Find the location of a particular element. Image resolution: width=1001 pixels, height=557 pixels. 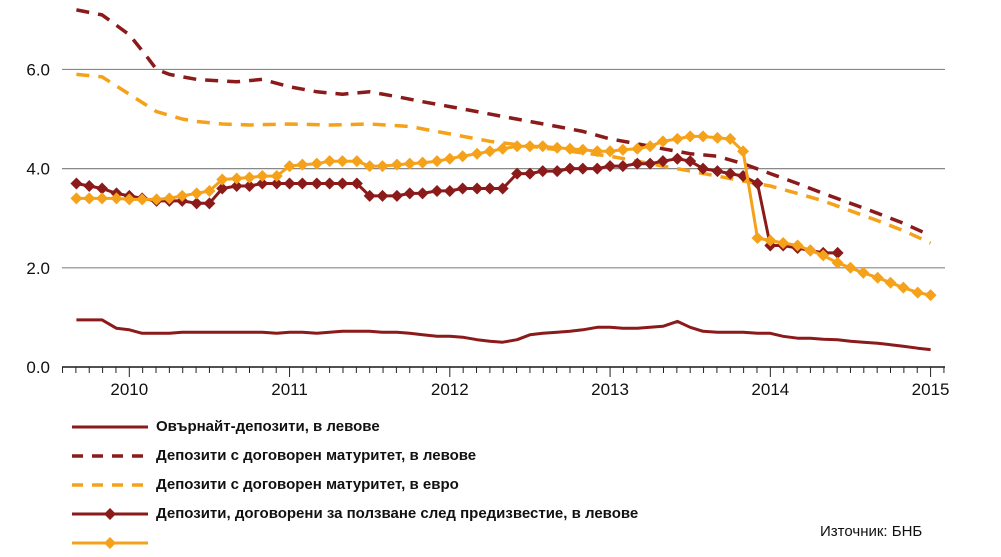

legend-item is located at coordinates (354, 542).